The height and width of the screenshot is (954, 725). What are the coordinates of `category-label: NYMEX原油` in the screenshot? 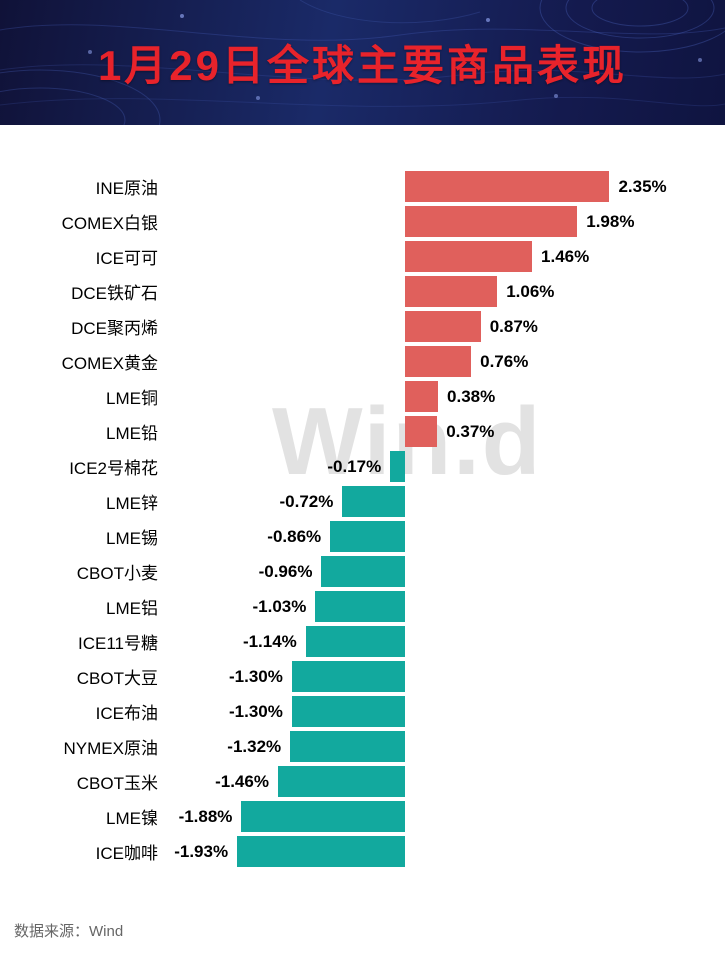 It's located at (110, 748).